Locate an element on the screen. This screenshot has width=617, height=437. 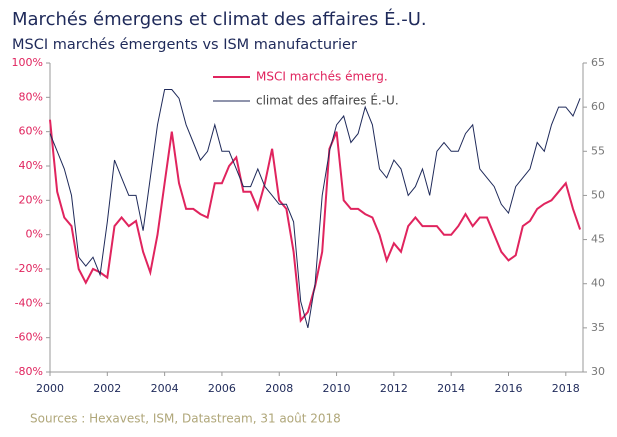
x-tick-label: 2010 is located at coordinates (337, 388).